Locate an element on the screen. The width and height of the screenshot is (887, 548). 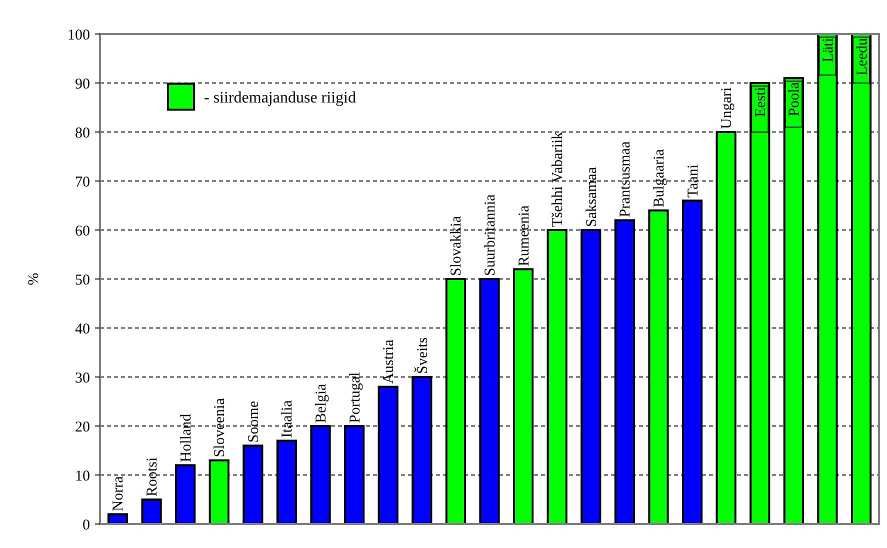
x-tick-label: Sloveenia is located at coordinates (220, 428).